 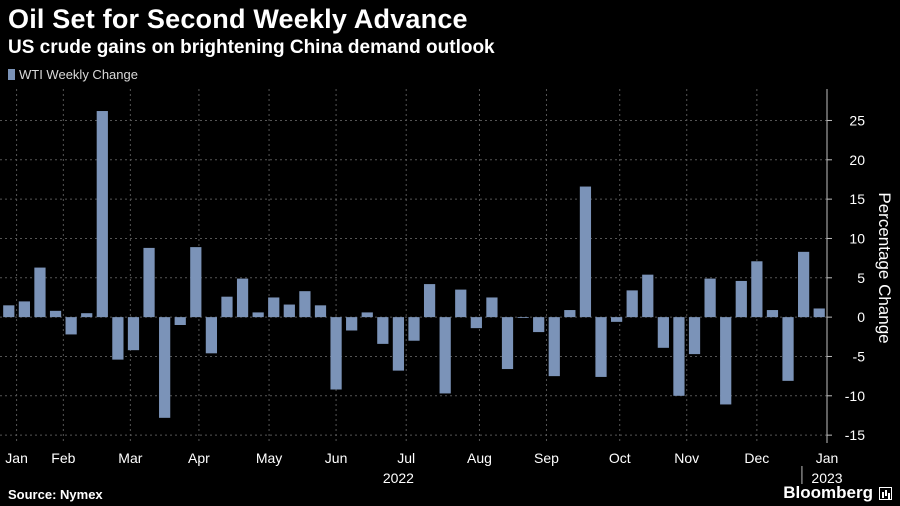 I want to click on x-tick-label: Oct, so click(x=620, y=458).